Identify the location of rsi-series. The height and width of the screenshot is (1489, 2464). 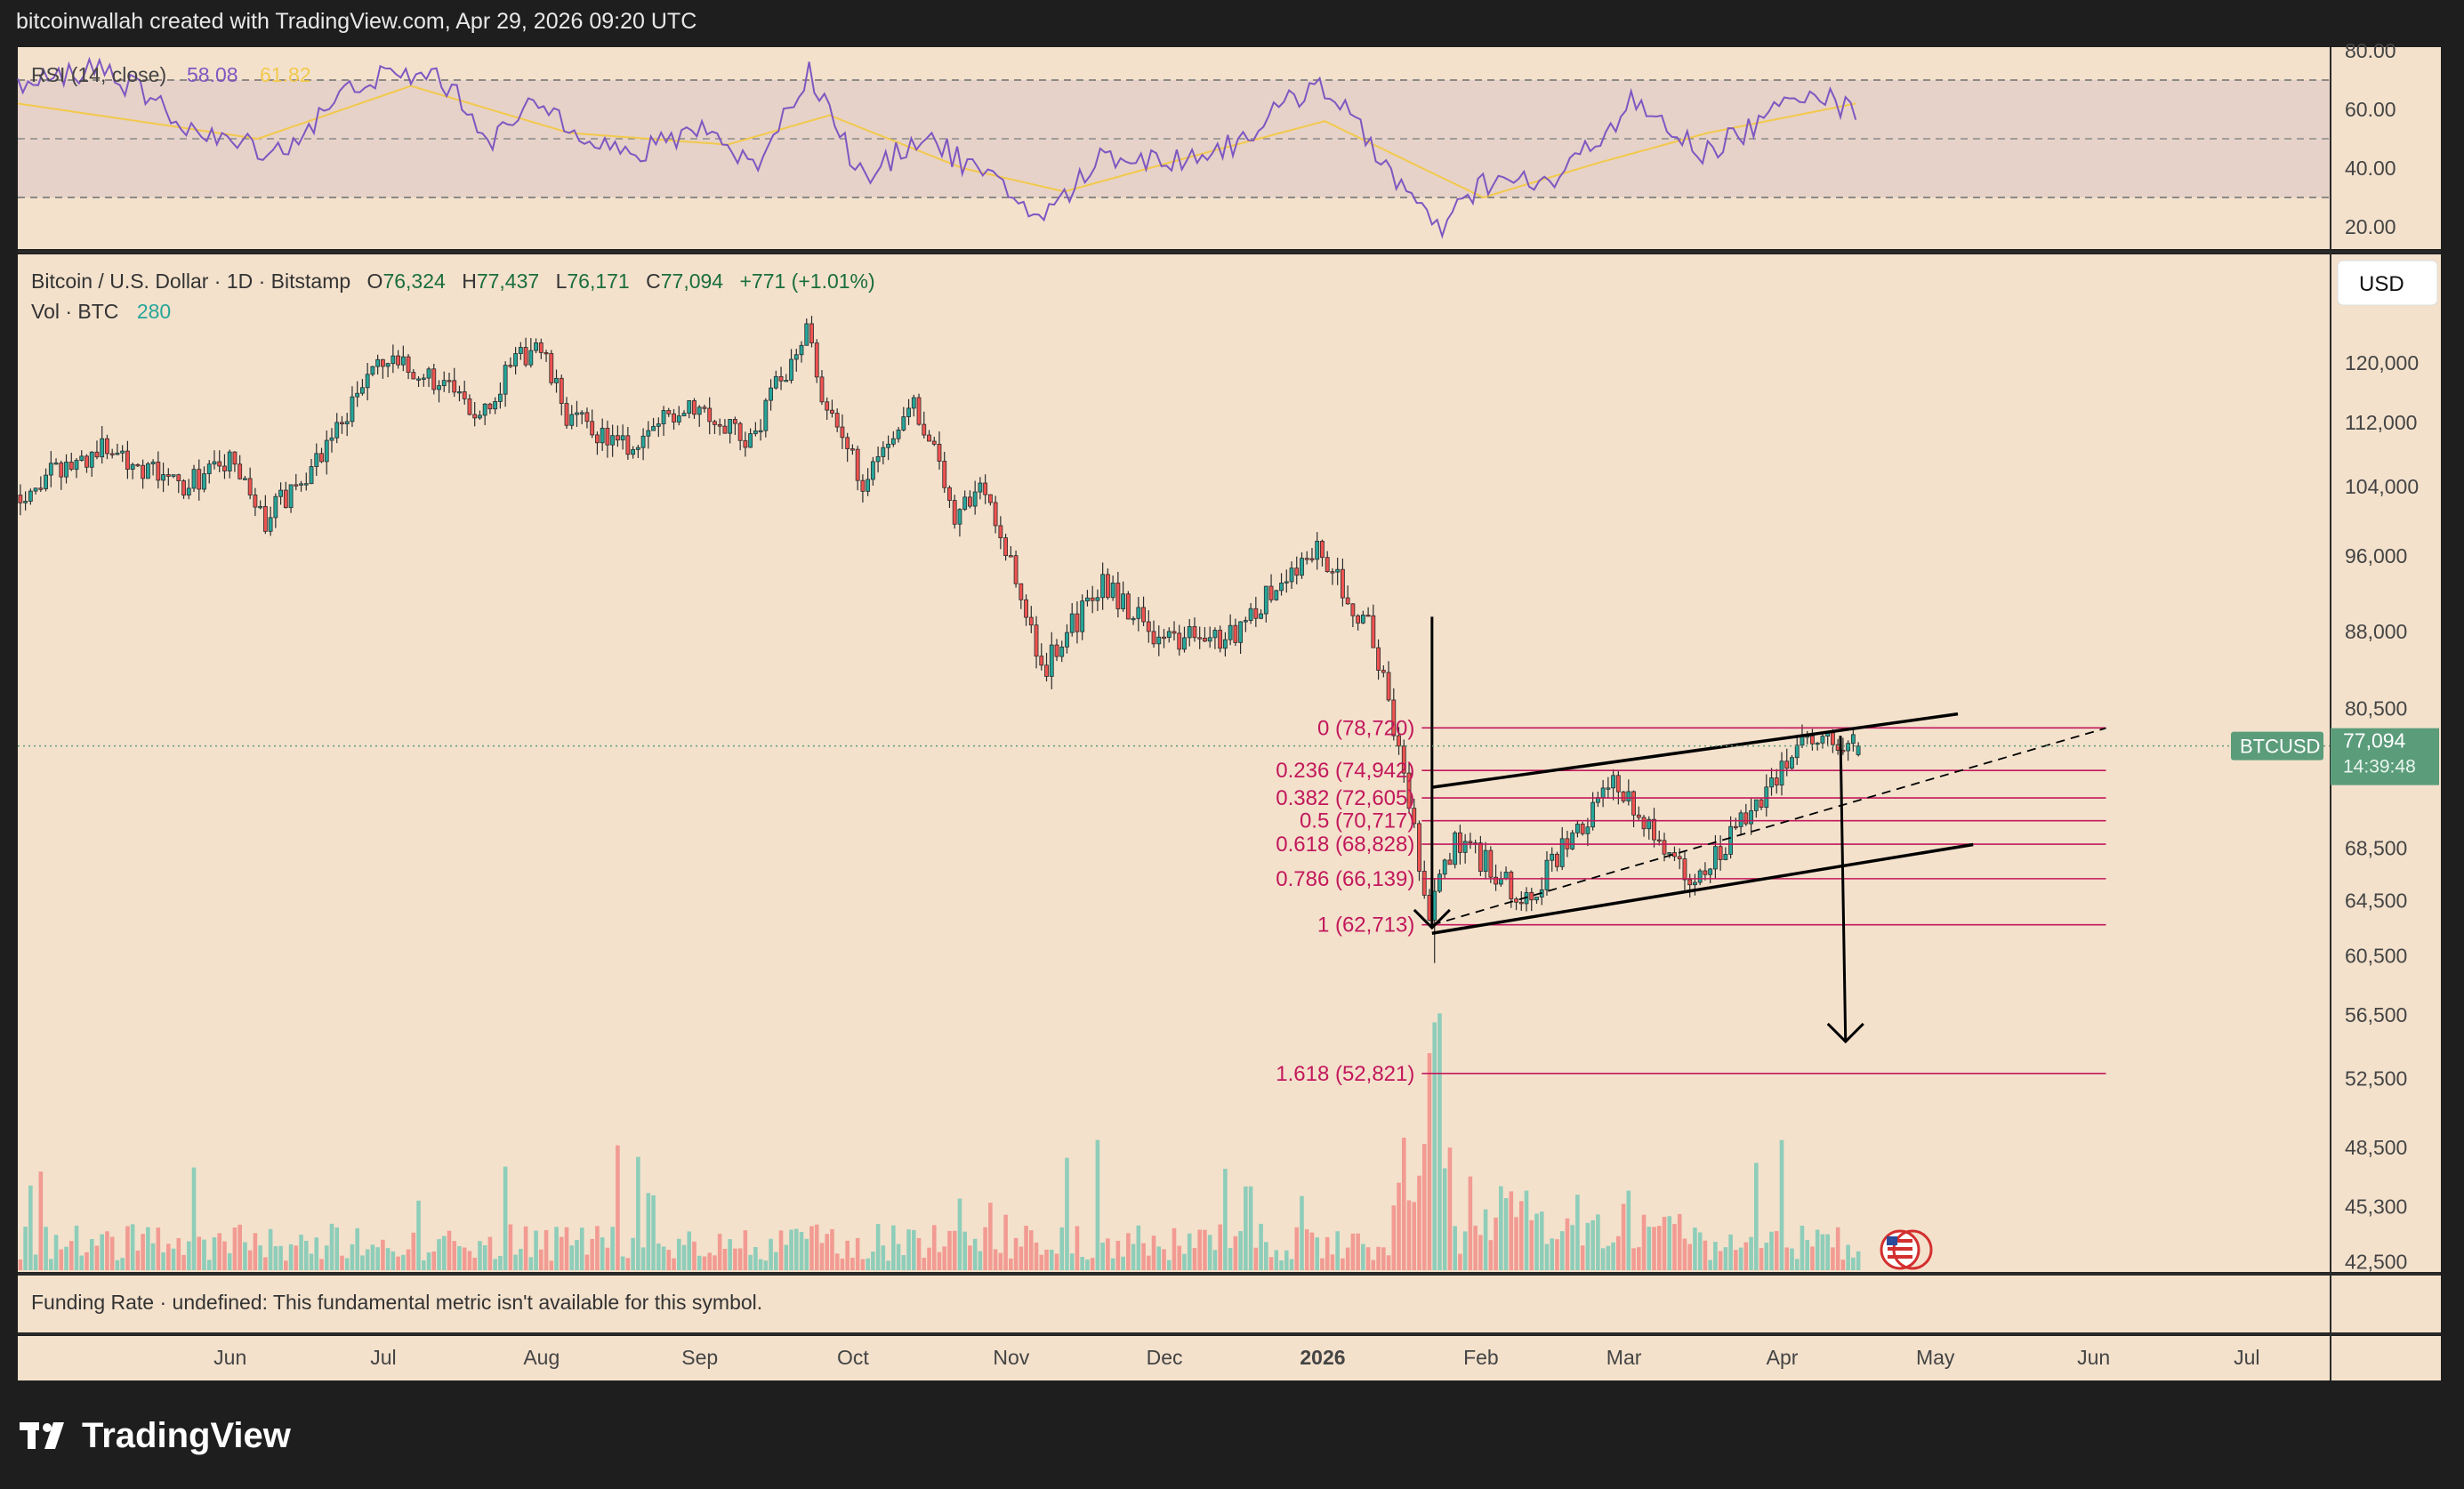
(937, 147).